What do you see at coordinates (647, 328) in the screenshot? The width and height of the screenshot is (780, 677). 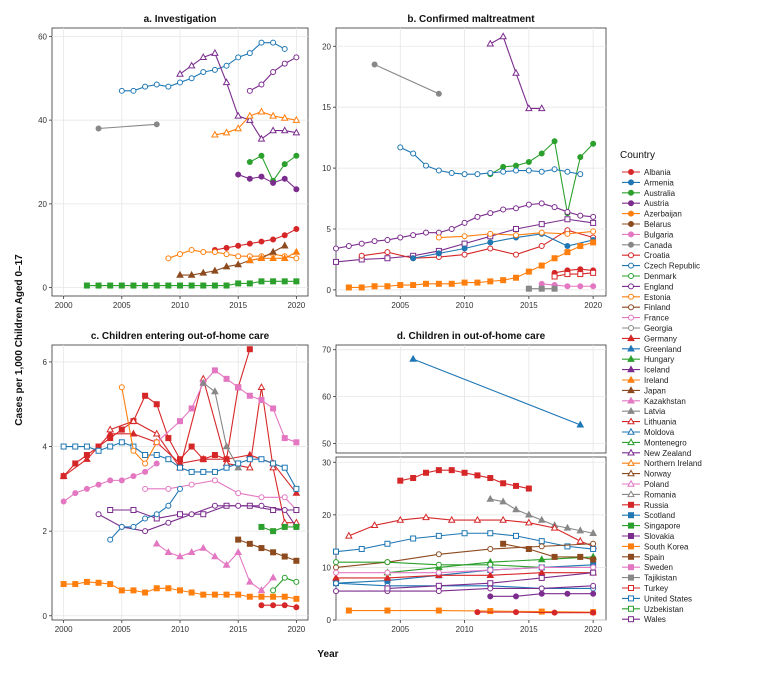 I see `legend-item-georgia: Georgia` at bounding box center [647, 328].